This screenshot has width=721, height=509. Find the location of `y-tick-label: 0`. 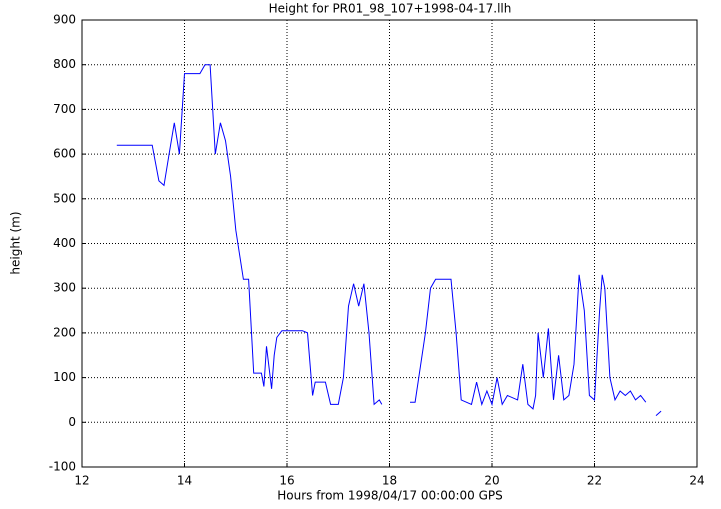

y-tick-label: 0 is located at coordinates (72, 422).